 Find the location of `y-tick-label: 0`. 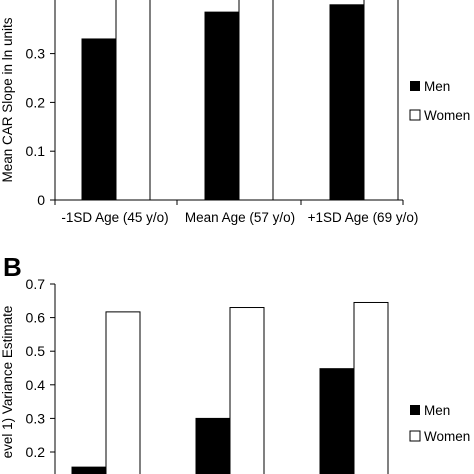

y-tick-label: 0 is located at coordinates (41, 200).